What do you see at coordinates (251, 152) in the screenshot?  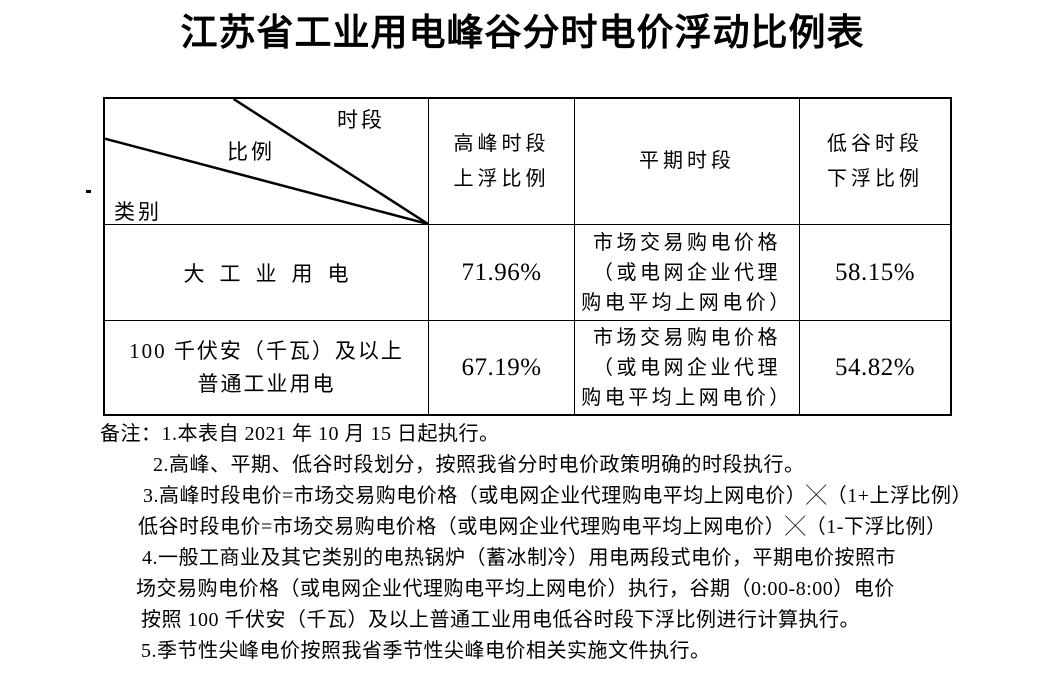 I see `corner-label-ratio: 比例` at bounding box center [251, 152].